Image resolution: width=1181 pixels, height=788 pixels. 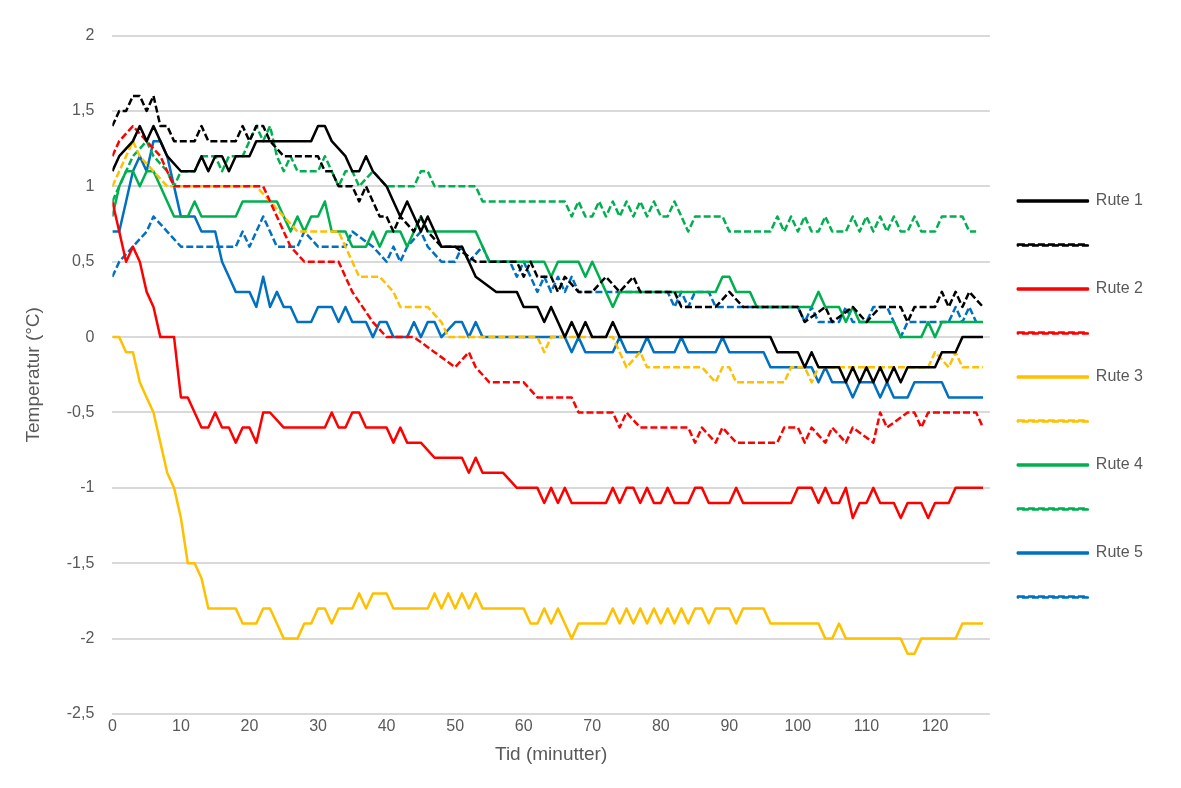 What do you see at coordinates (80, 411) in the screenshot?
I see `y-tick-label: -0,5` at bounding box center [80, 411].